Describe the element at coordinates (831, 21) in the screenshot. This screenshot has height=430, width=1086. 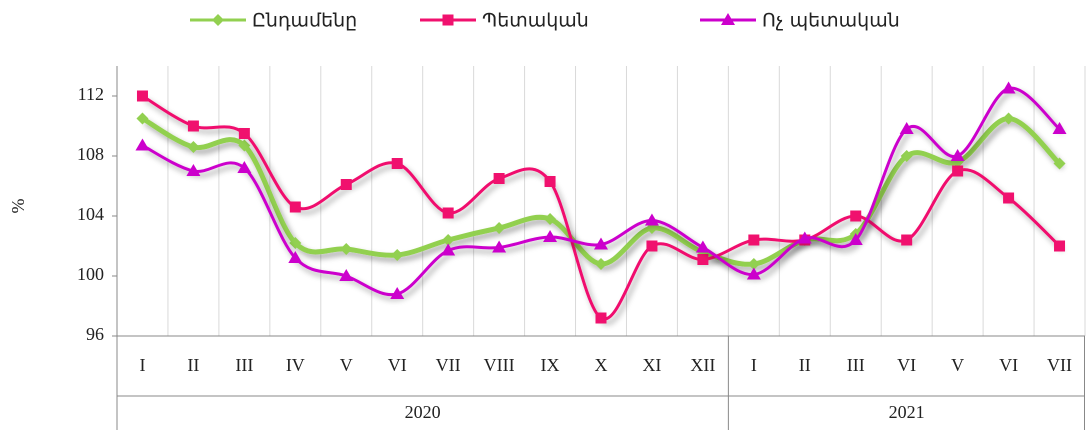
I see `legend-label: Ոչ պետական` at that location.